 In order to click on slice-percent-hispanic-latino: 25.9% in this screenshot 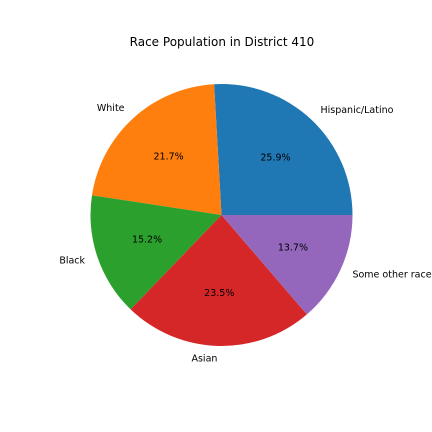, I will do `click(275, 157)`.